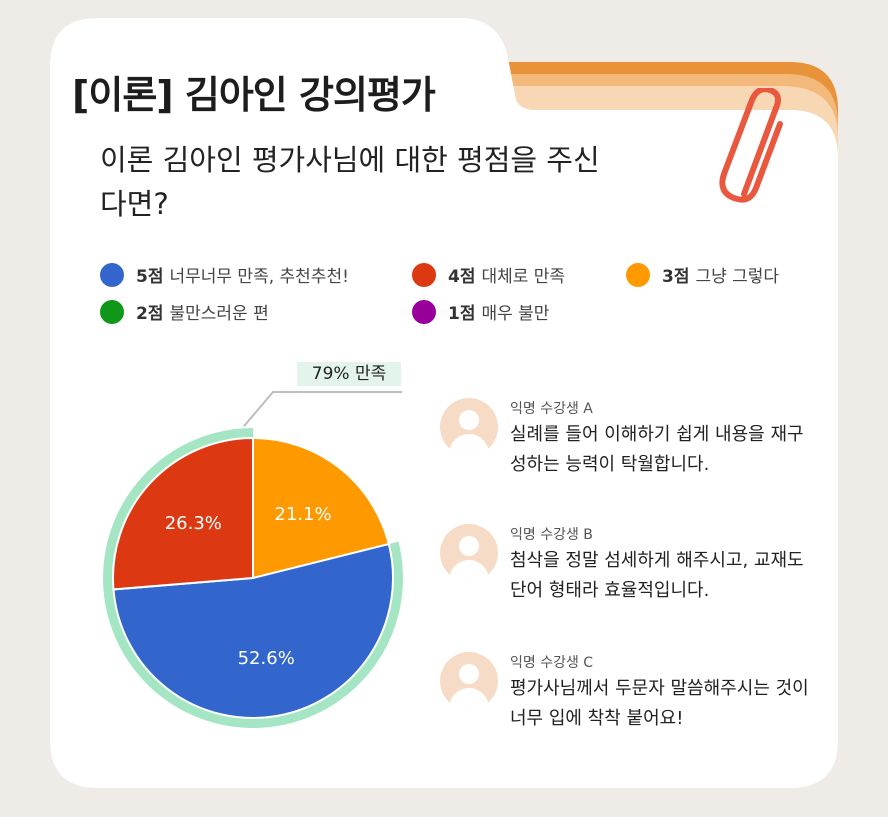 The width and height of the screenshot is (888, 817). Describe the element at coordinates (737, 277) in the screenshot. I see `legend-label: 그냥 그렇다` at that location.